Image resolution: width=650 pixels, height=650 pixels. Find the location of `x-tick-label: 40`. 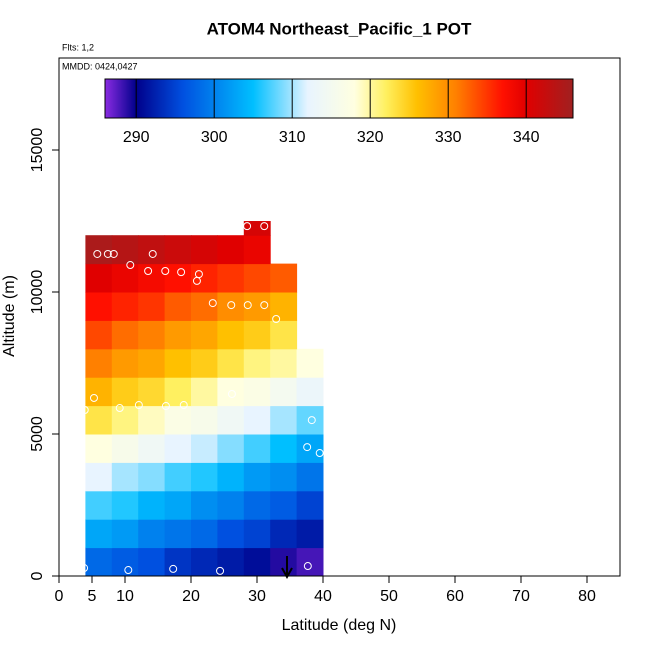

x-tick-label: 40 is located at coordinates (323, 596).